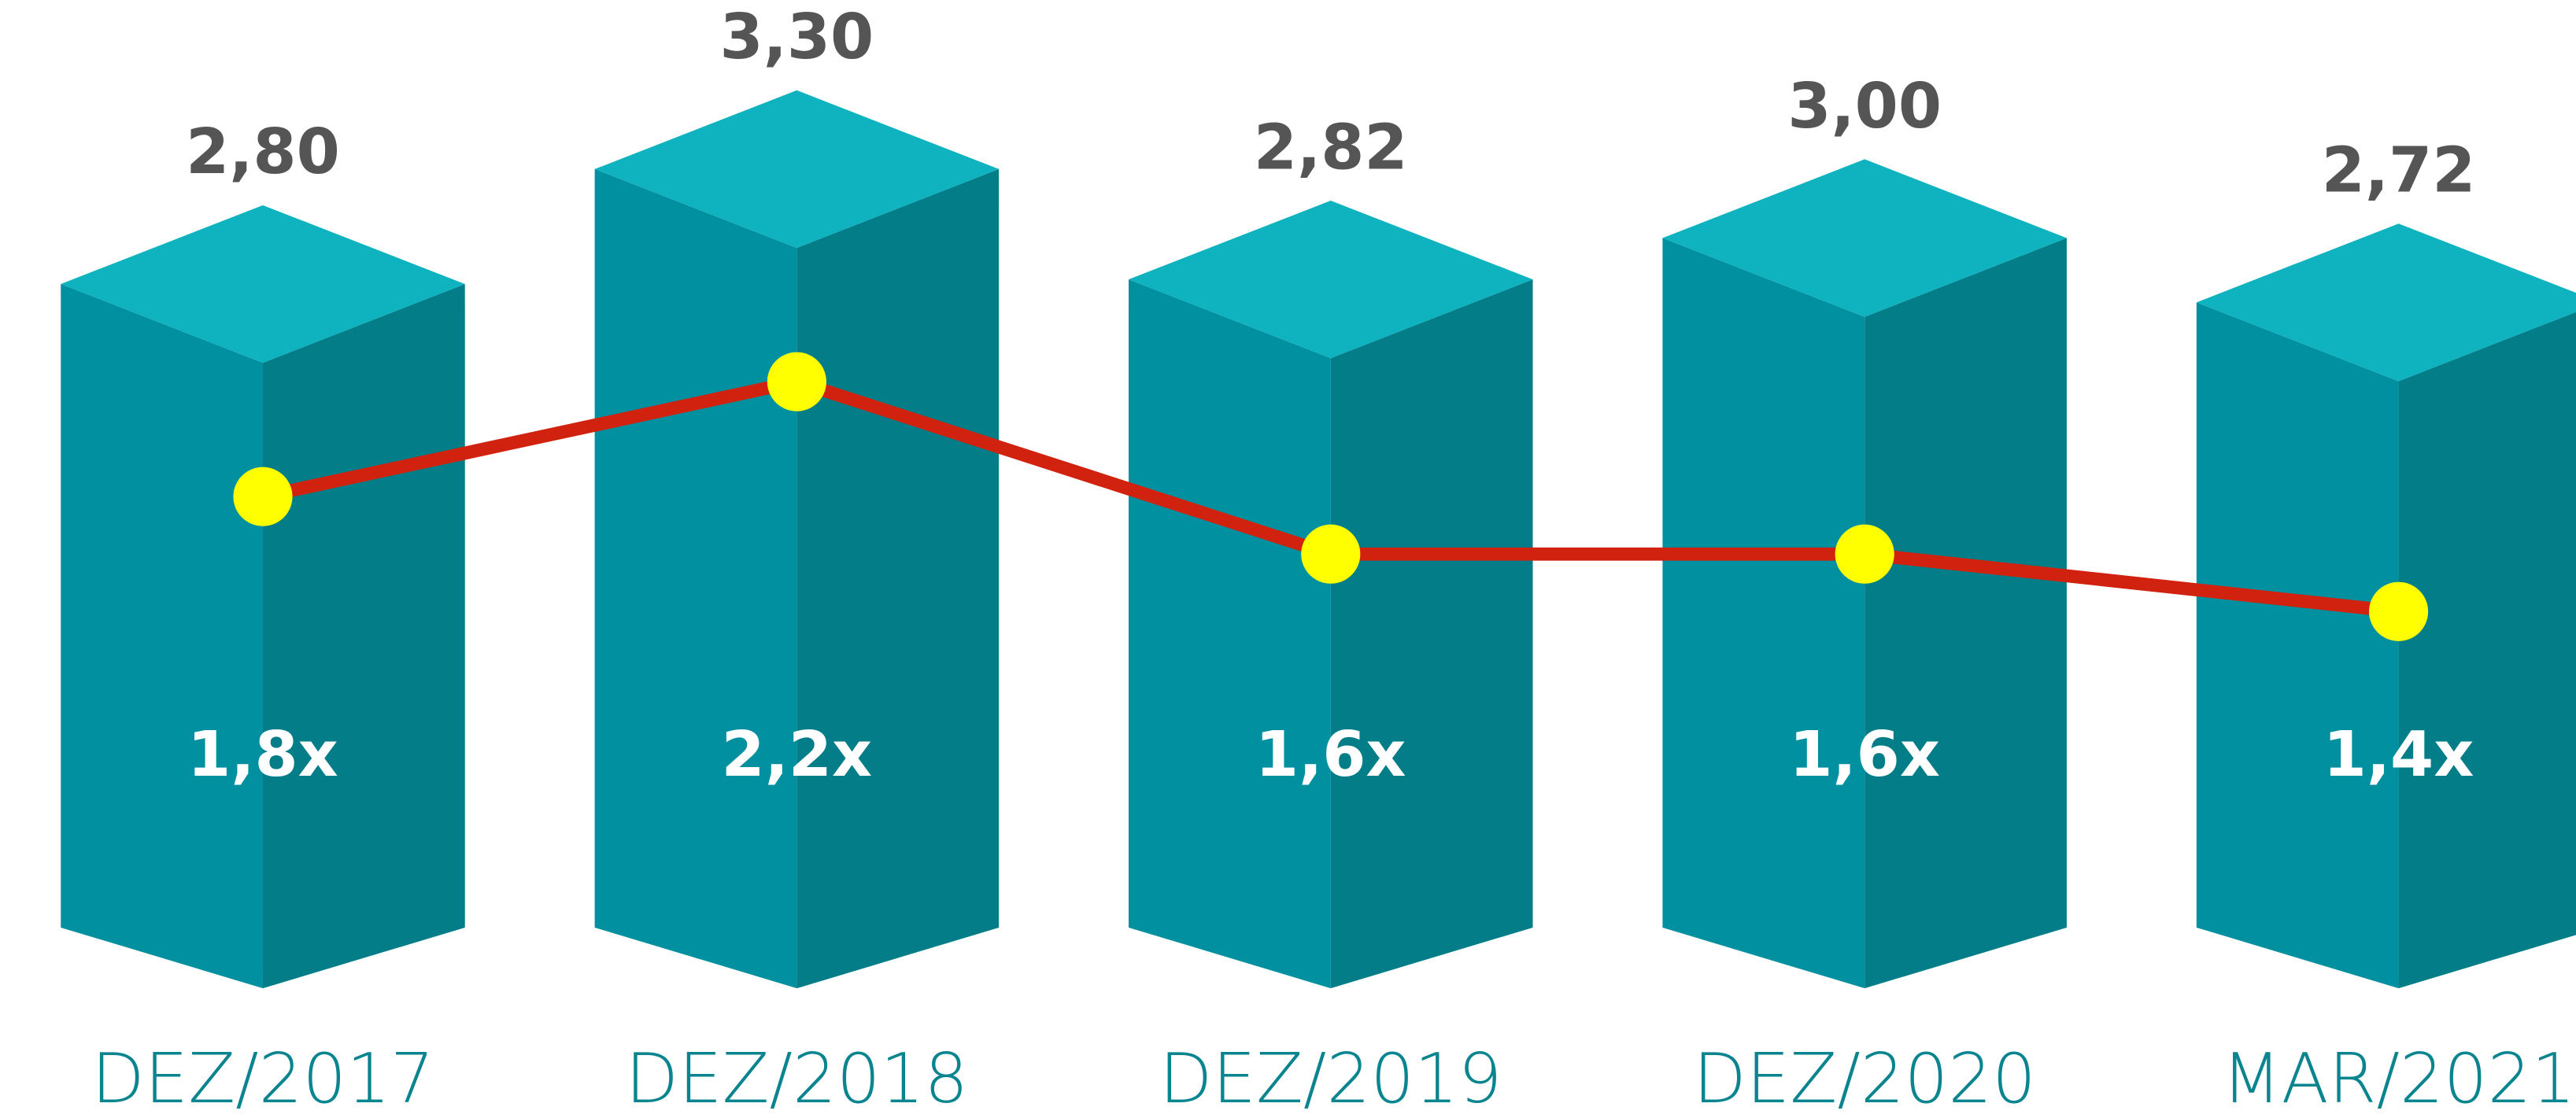 Image resolution: width=2576 pixels, height=1118 pixels. I want to click on bar-value-label: 3,30, so click(797, 37).